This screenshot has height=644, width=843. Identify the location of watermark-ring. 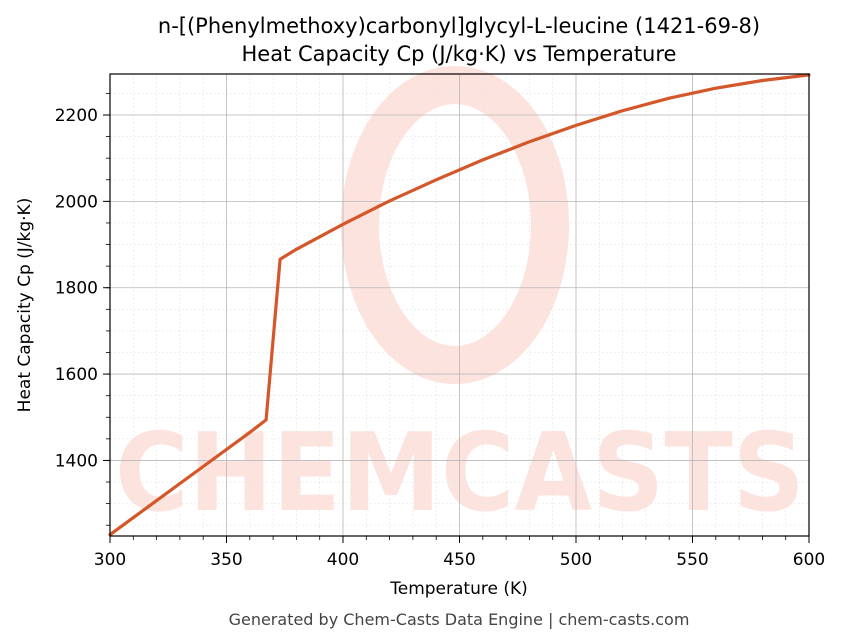
(455, 225).